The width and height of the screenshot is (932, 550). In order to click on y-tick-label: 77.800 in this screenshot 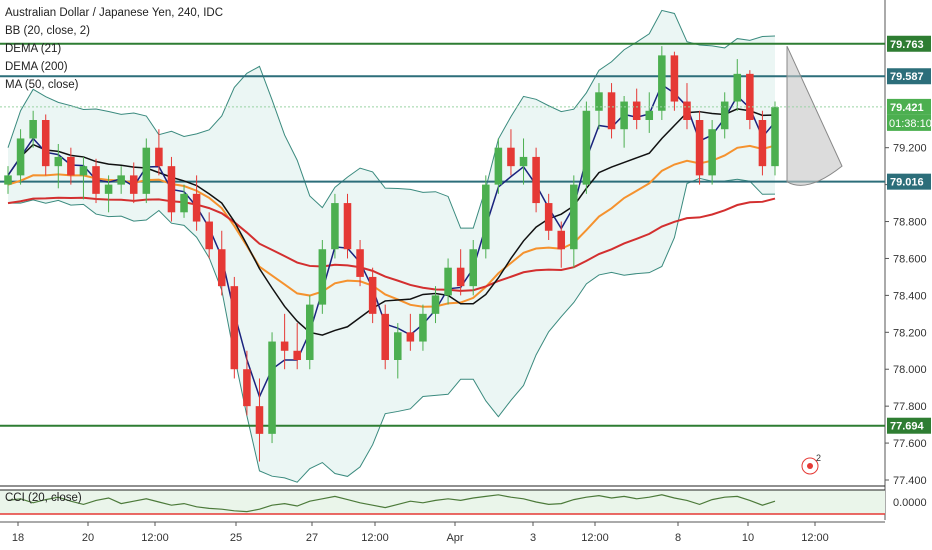, I will do `click(910, 407)`.